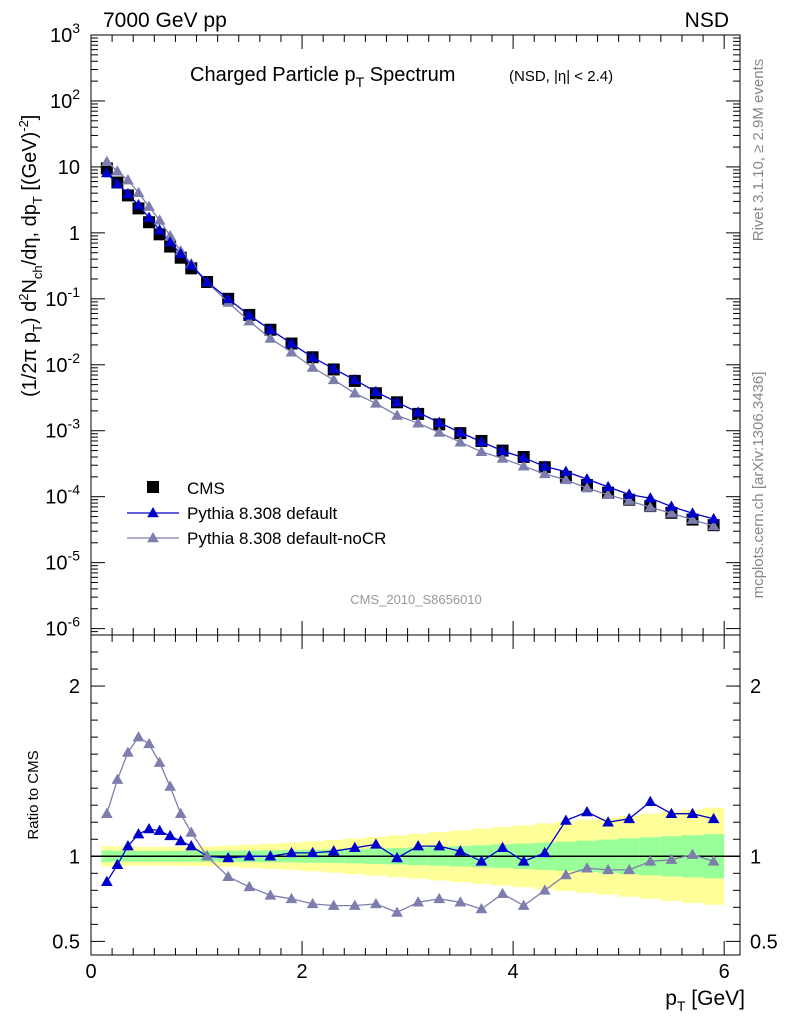 The height and width of the screenshot is (1024, 786). I want to click on legend-marker, so click(153, 537).